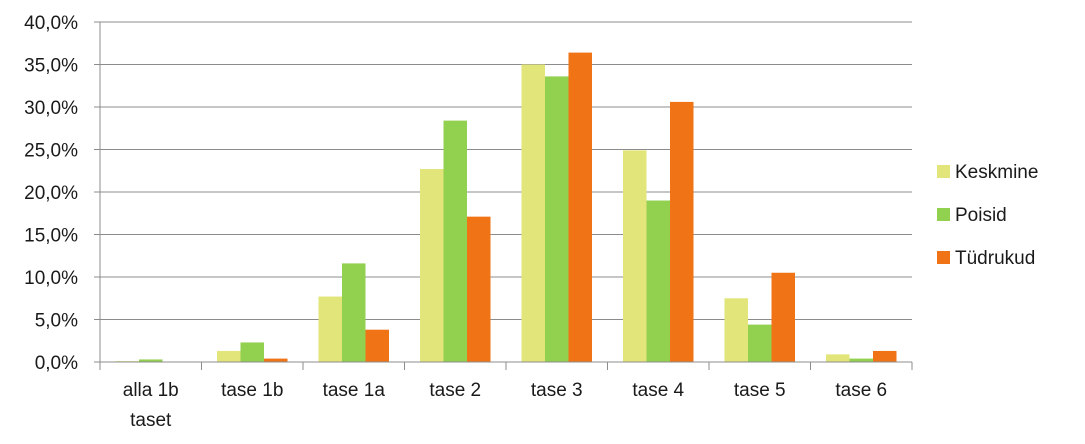 Image resolution: width=1085 pixels, height=444 pixels. I want to click on legend-label: Keskmine, so click(996, 172).